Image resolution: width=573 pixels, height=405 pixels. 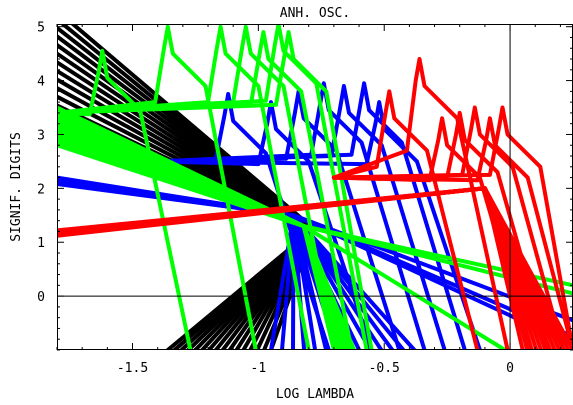 What do you see at coordinates (315, 394) in the screenshot?
I see `x-axis-label: LOG LAMBDA` at bounding box center [315, 394].